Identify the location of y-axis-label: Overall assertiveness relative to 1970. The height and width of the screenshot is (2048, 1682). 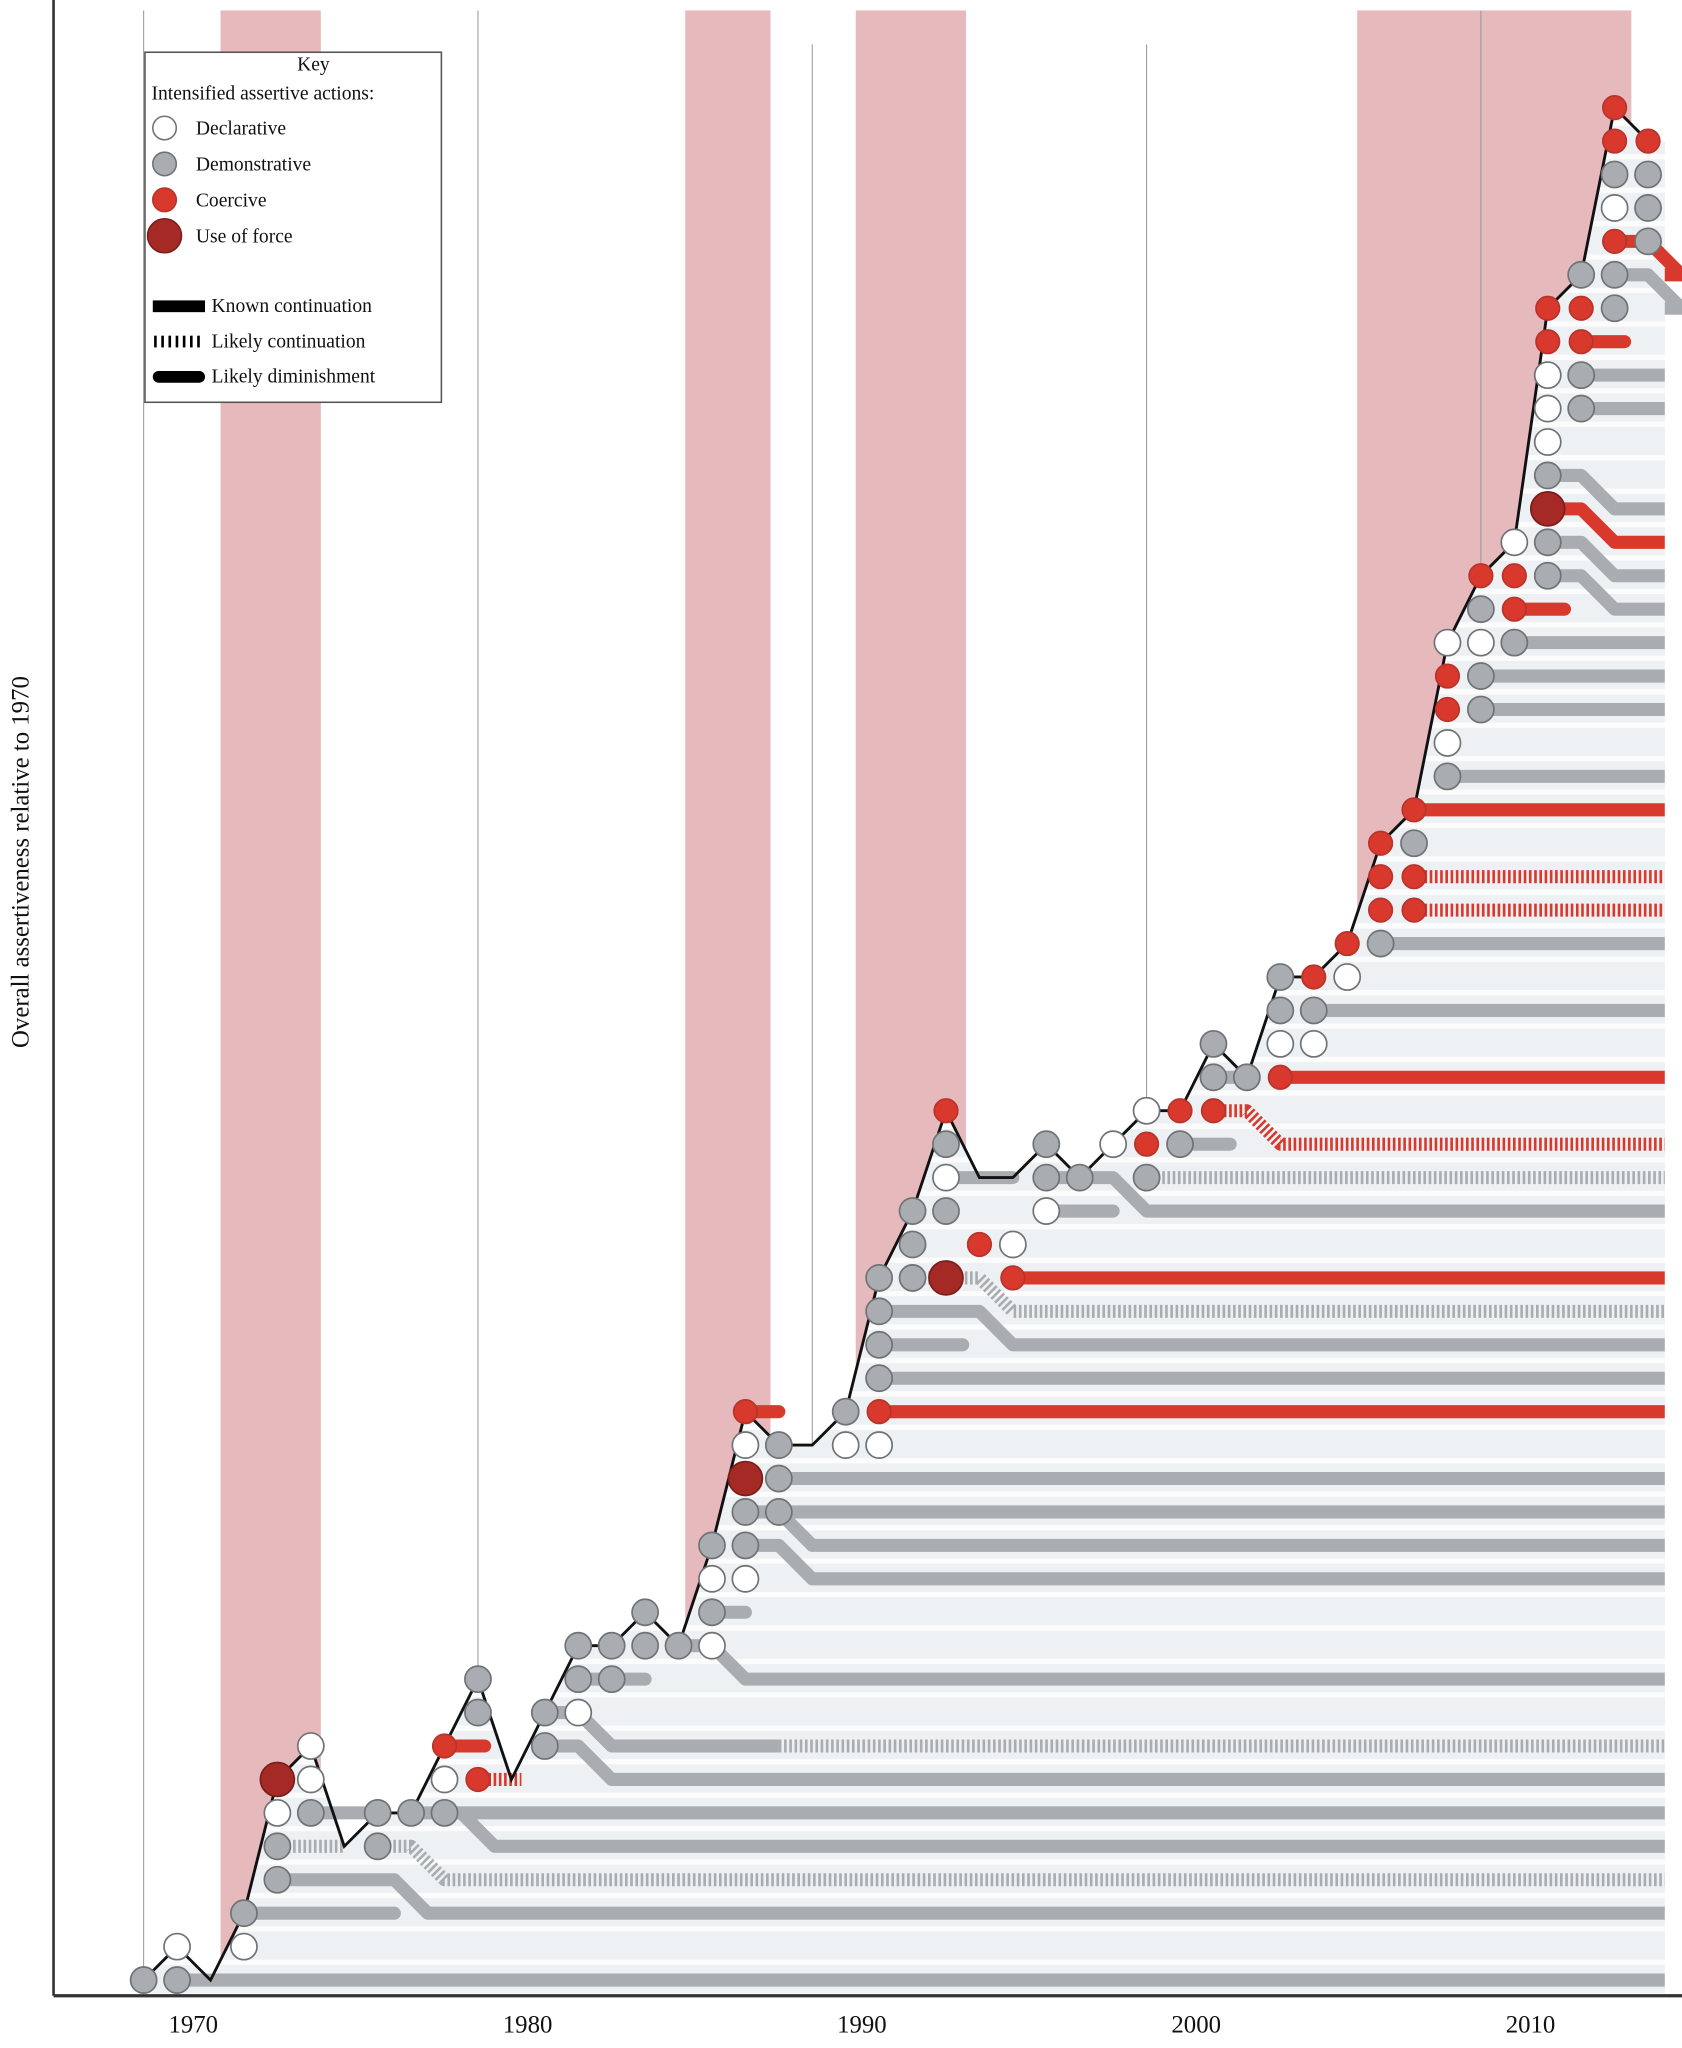
(21, 862).